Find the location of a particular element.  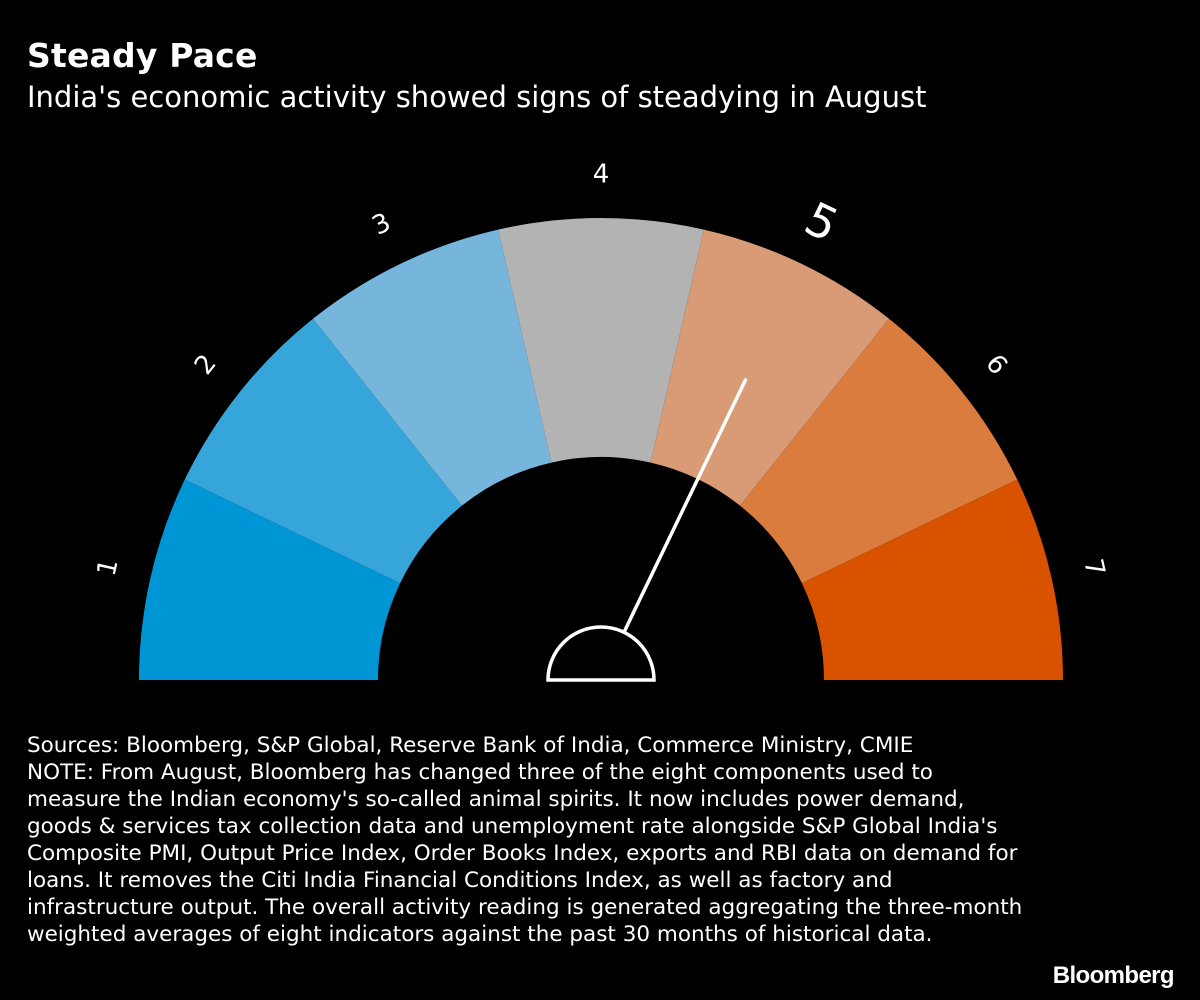

gauge-label-1: 1 is located at coordinates (108, 567).